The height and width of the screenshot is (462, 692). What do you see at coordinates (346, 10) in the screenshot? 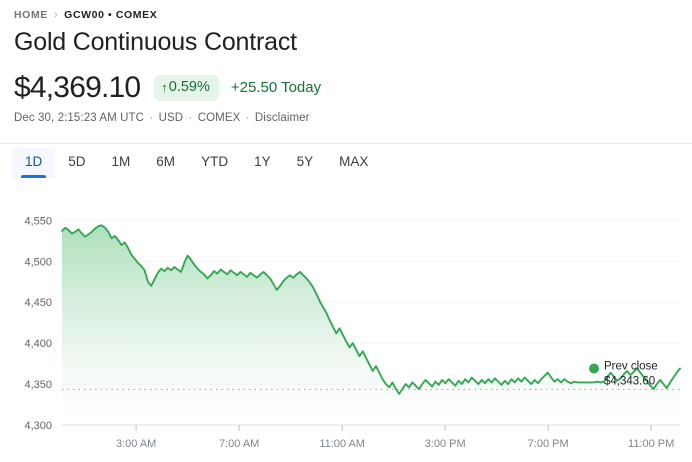
I see `breadcrumb: HOME › GCW00 • COMEX` at bounding box center [346, 10].